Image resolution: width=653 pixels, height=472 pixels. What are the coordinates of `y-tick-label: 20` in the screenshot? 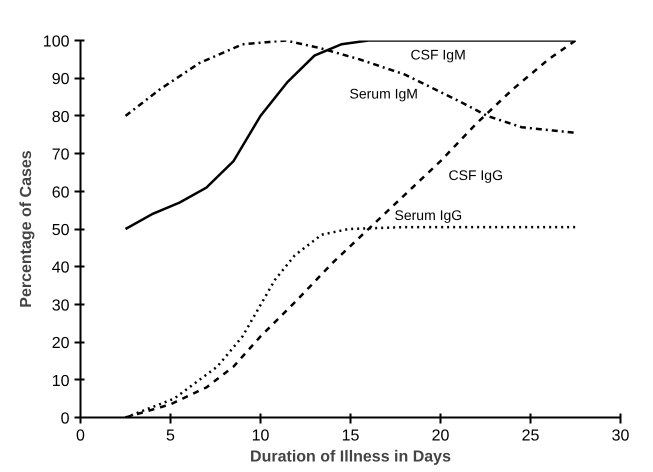 It's located at (61, 343).